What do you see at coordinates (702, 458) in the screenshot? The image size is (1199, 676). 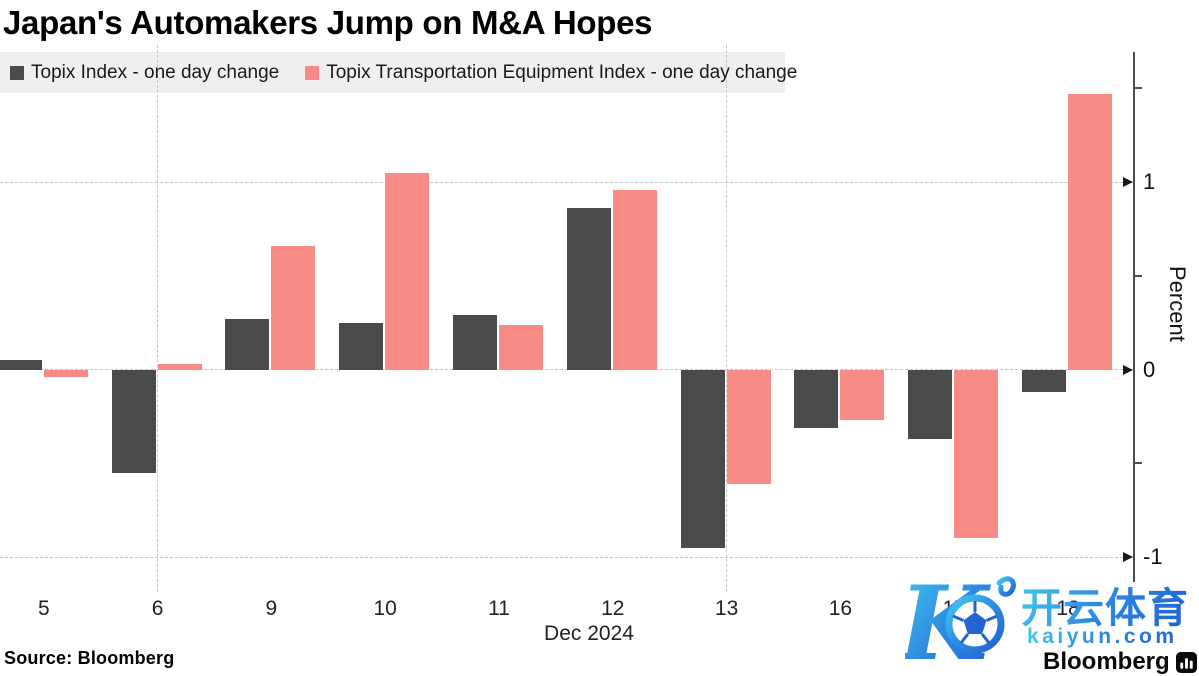 I see `bar-topix-dec13` at bounding box center [702, 458].